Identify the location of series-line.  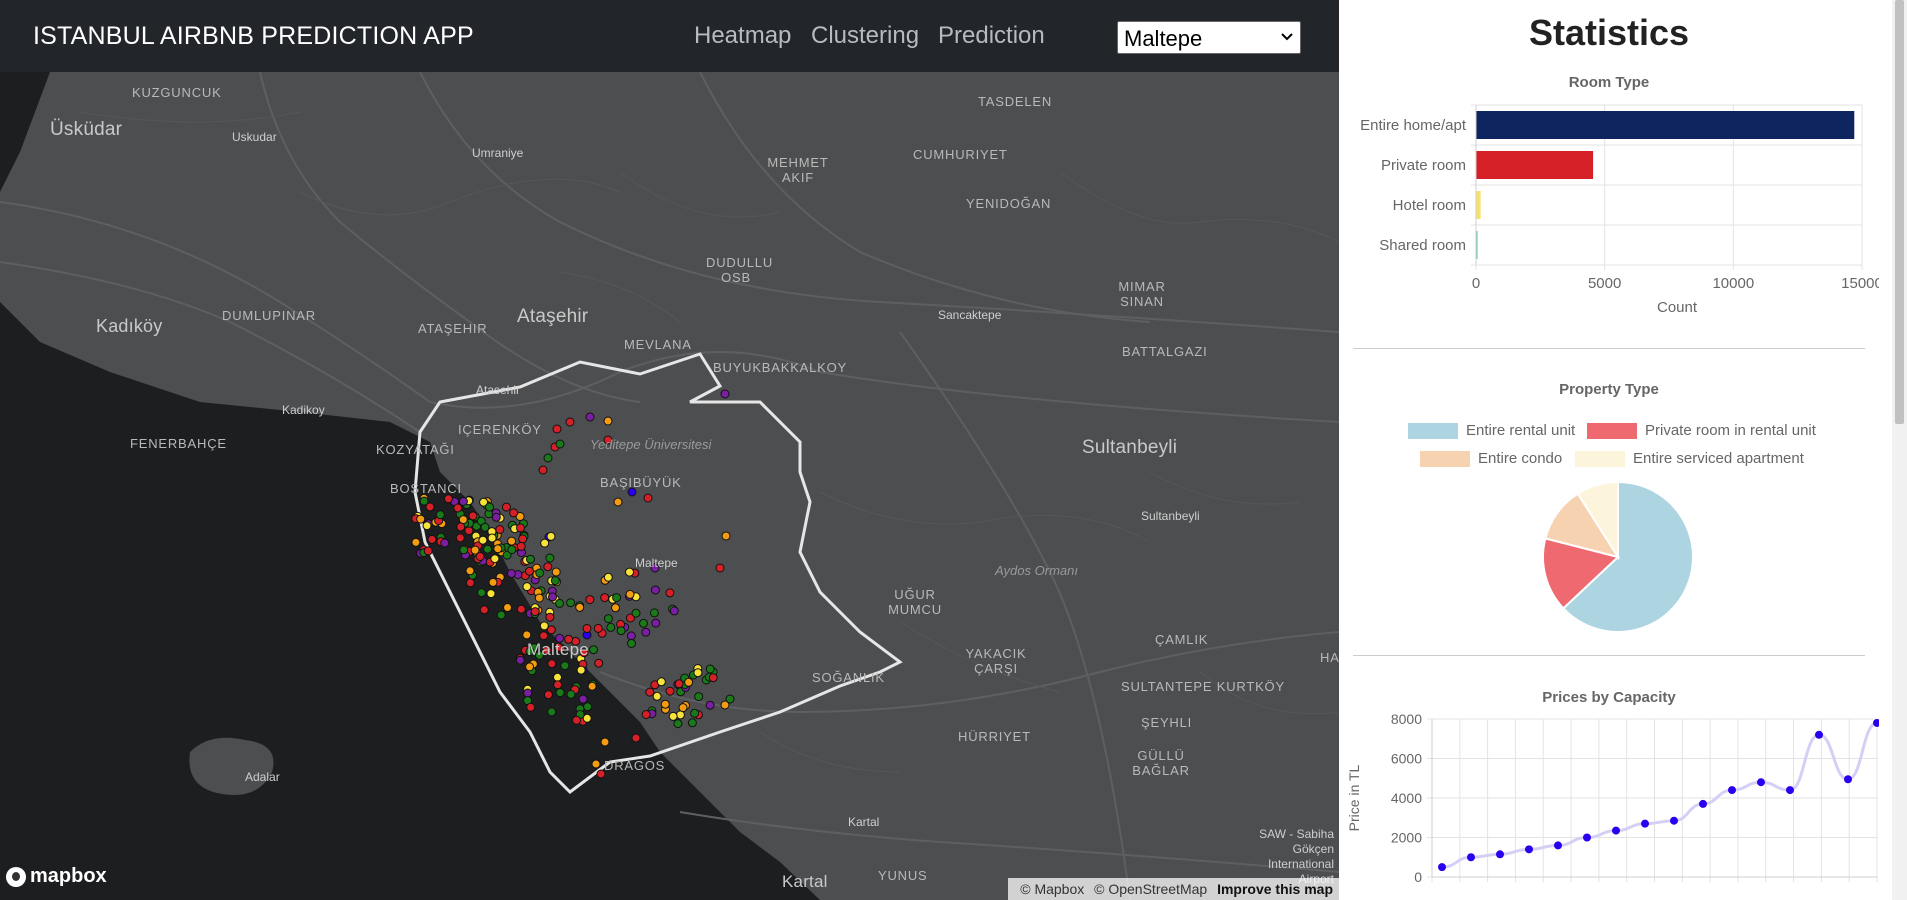
(1659, 795).